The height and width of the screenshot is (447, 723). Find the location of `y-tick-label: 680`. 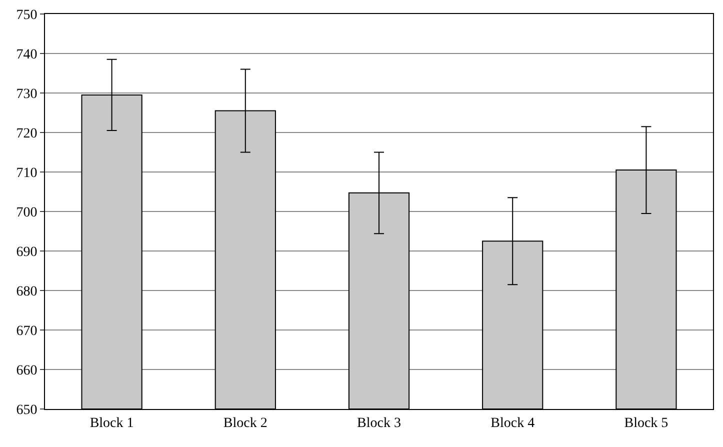

y-tick-label: 680 is located at coordinates (27, 292).